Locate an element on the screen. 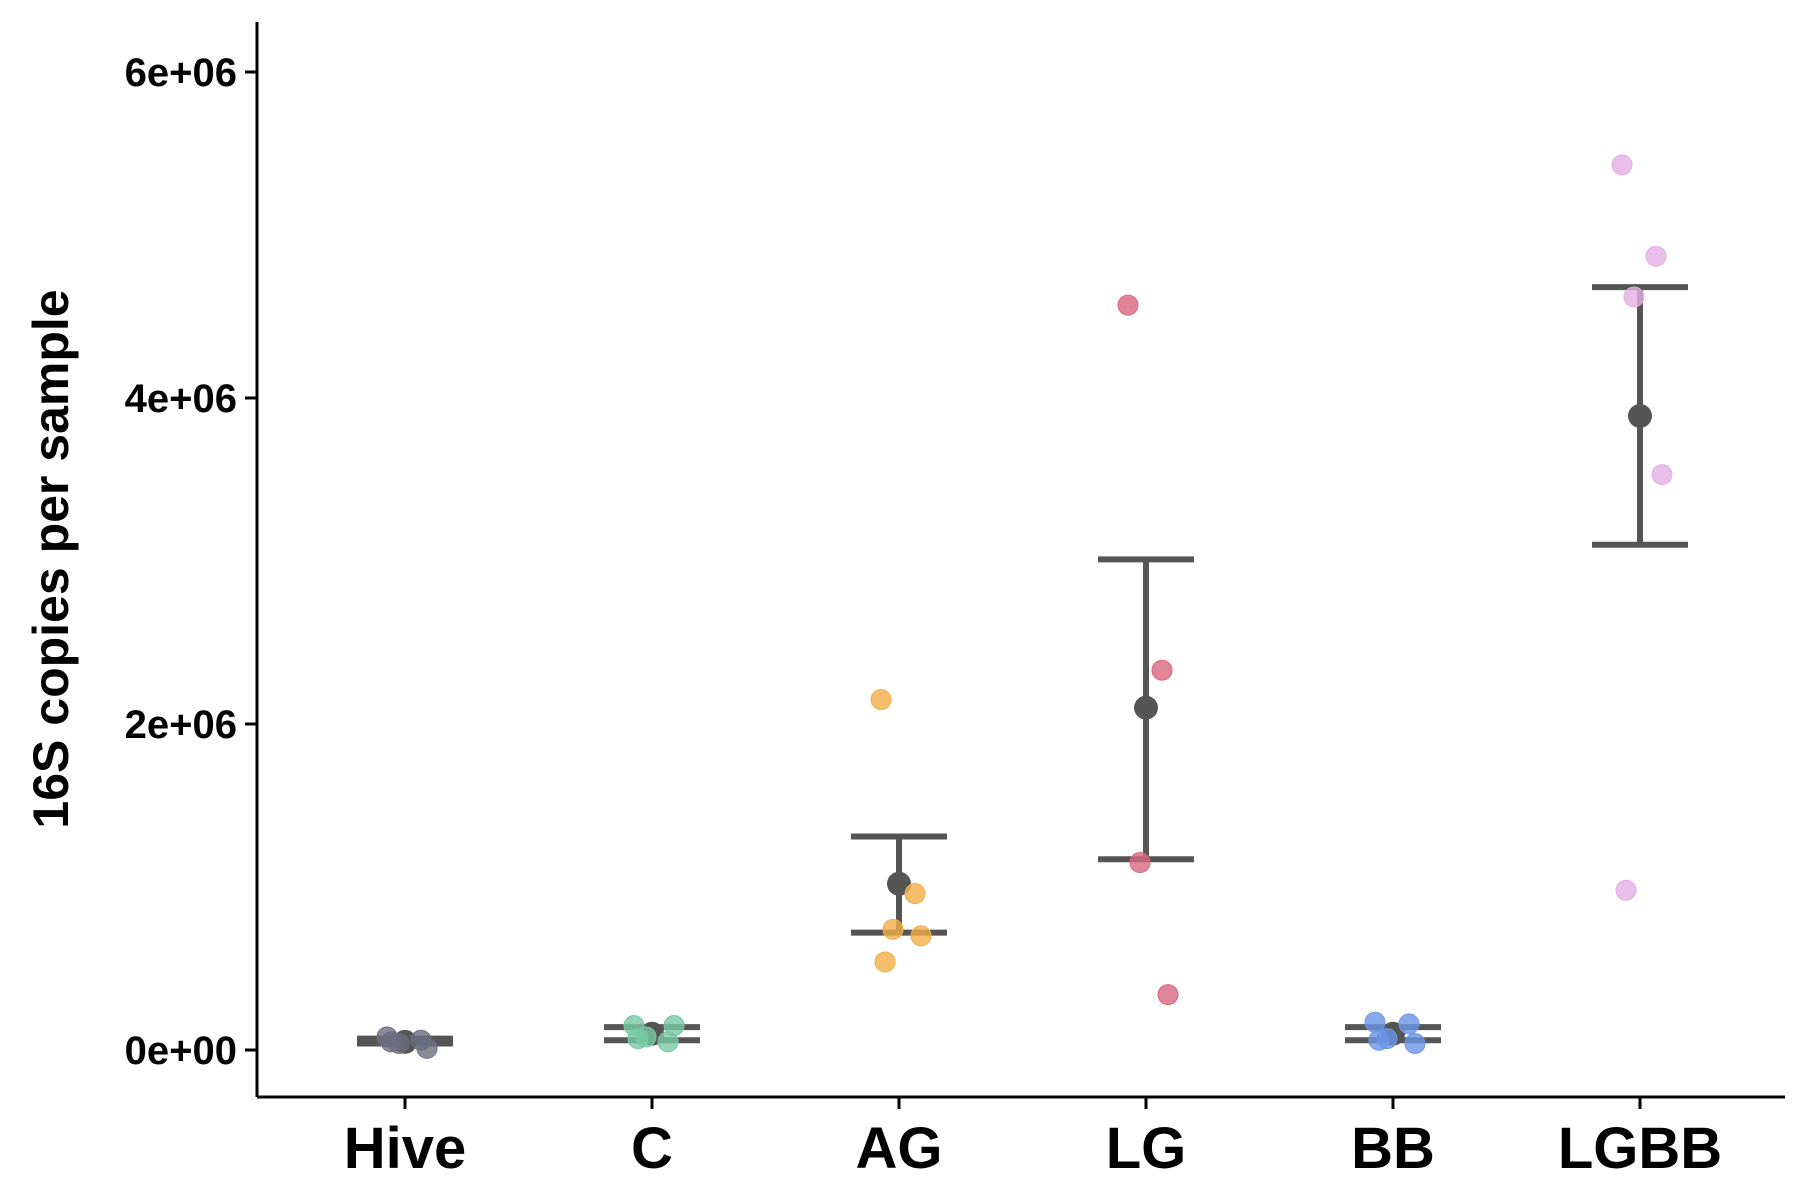 This screenshot has width=1800, height=1200. x-axis-ticks: Hive C AG LG BB LGBB is located at coordinates (1033, 1139).